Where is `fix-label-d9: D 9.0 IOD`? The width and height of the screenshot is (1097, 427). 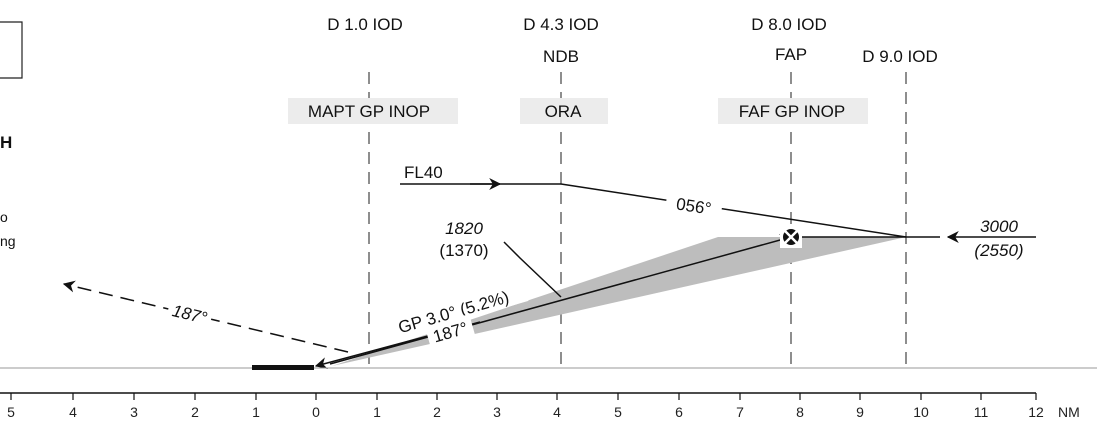 fix-label-d9: D 9.0 IOD is located at coordinates (900, 56).